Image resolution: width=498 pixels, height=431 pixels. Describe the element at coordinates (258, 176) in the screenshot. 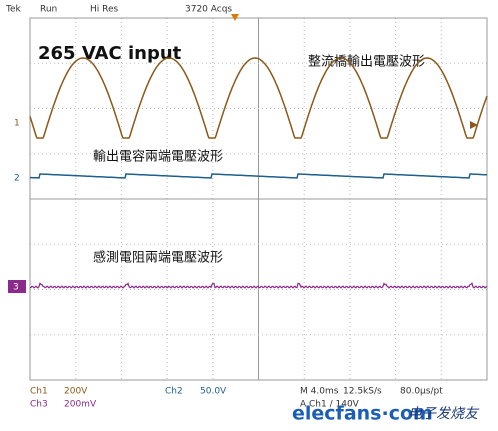

I see `ch2-trace` at that location.